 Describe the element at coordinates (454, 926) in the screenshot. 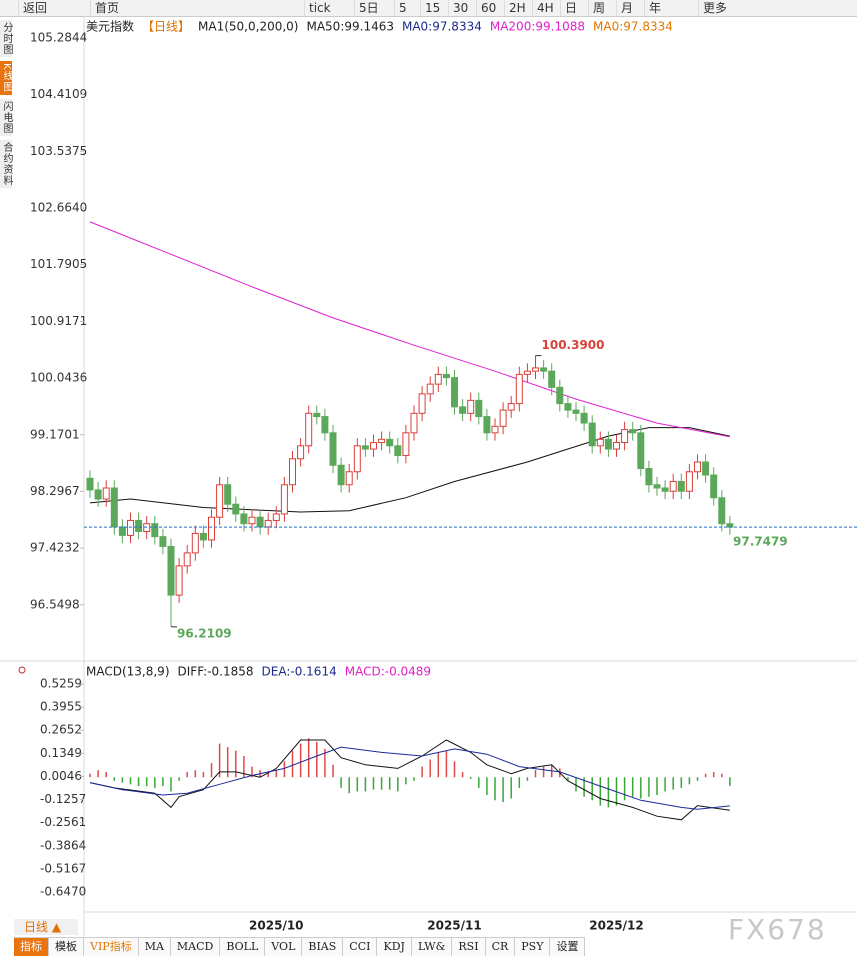

I see `x-tick-label: 2025/11` at that location.